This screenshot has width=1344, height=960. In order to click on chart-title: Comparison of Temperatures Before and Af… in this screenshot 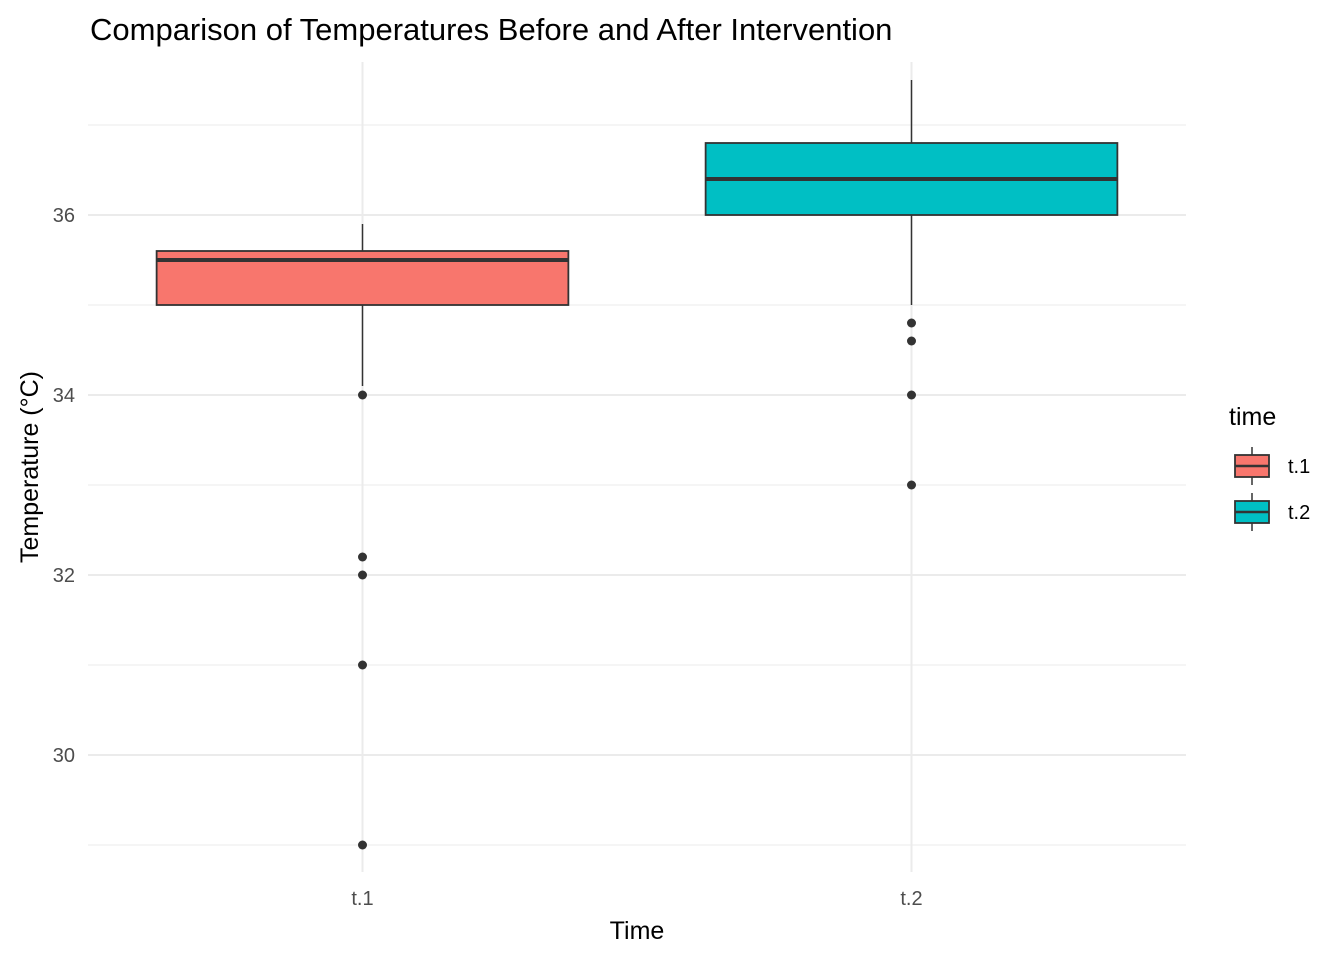, I will do `click(491, 29)`.